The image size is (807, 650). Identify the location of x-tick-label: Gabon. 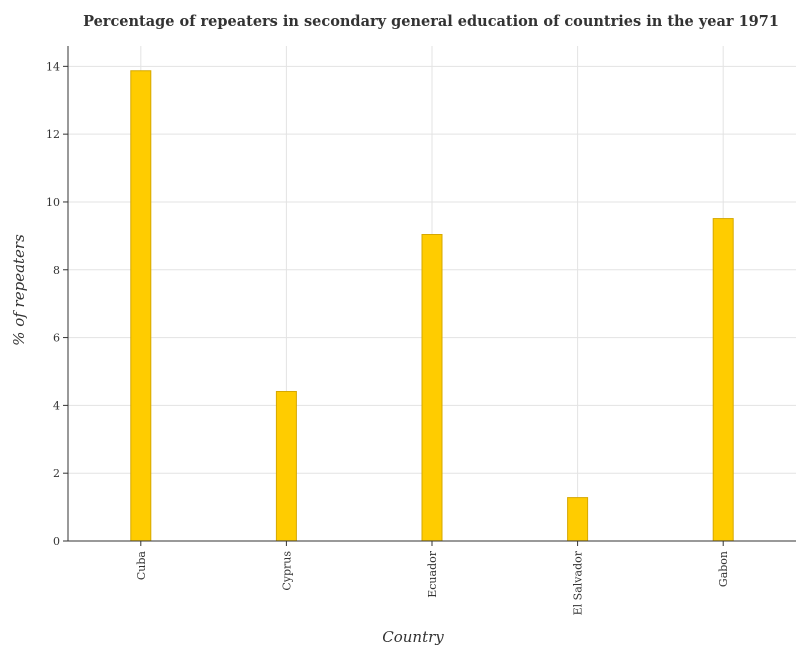
(723, 569).